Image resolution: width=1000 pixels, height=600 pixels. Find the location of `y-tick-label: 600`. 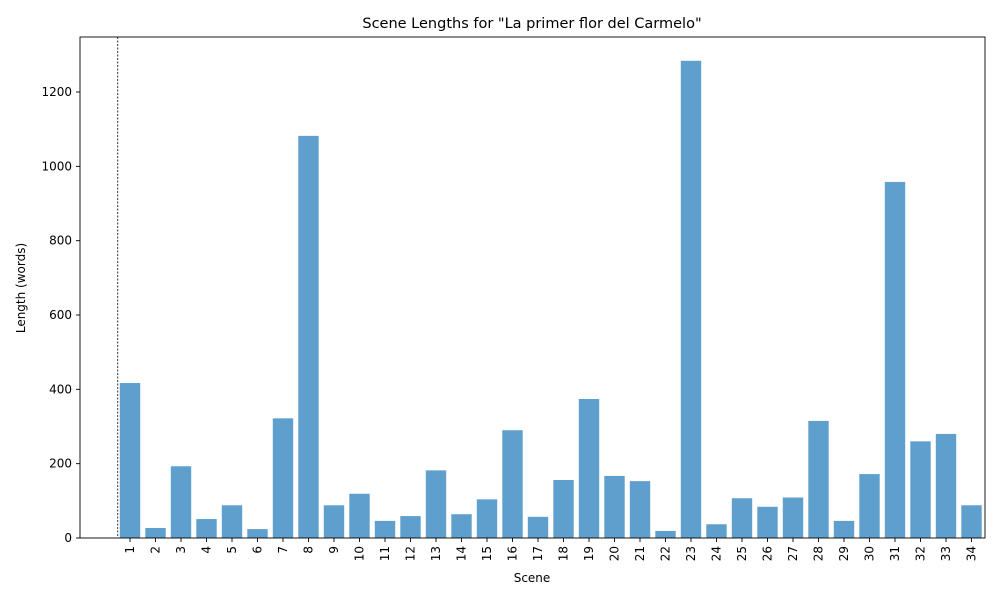

y-tick-label: 600 is located at coordinates (60, 315).